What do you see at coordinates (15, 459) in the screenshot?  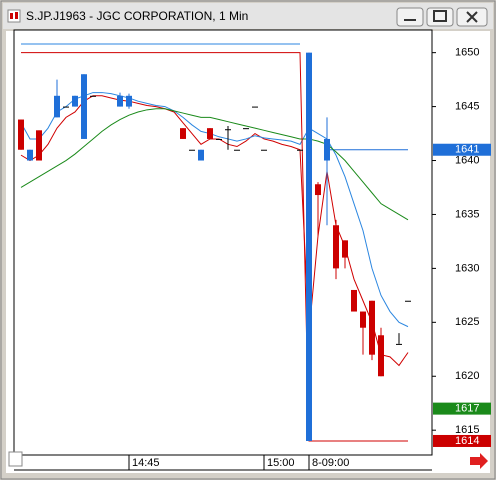 I see `scroll-box` at bounding box center [15, 459].